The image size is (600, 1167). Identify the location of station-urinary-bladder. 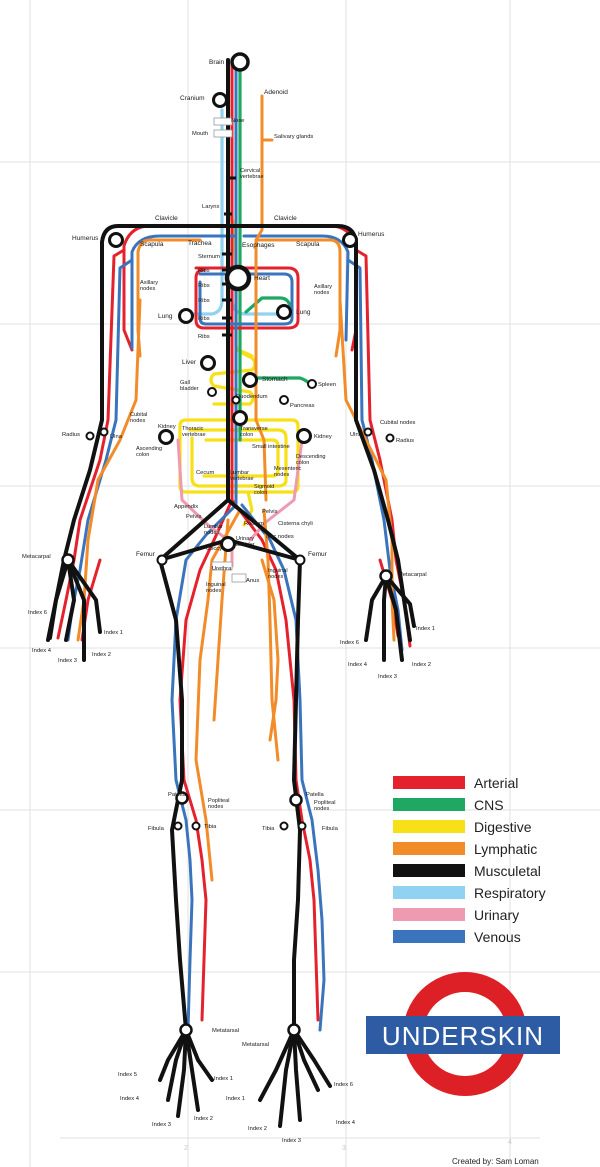
(228, 544).